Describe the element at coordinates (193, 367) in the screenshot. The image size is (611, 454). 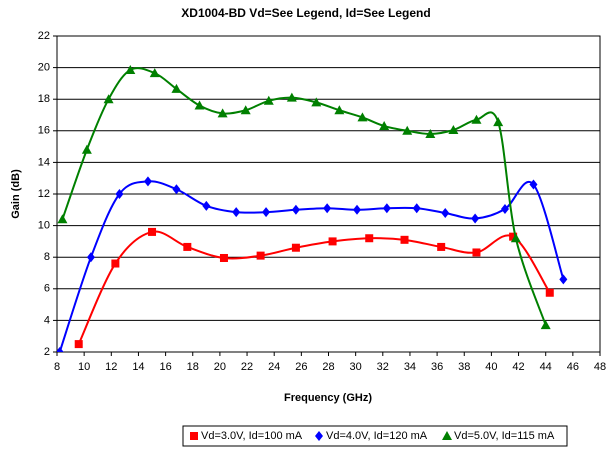
I see `x-tick-label: 18` at that location.